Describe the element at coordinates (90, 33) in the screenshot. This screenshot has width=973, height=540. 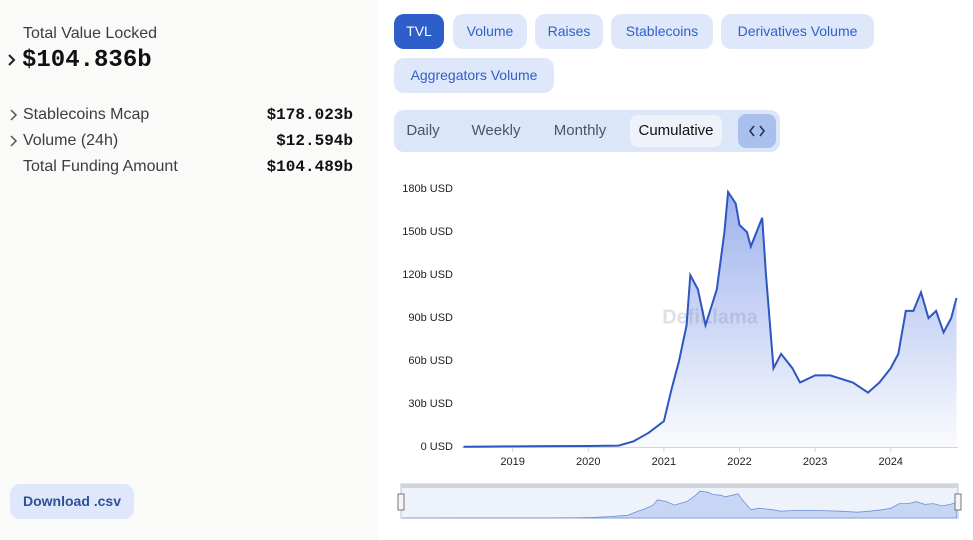
I see `tvl-label: Total Value Locked` at that location.